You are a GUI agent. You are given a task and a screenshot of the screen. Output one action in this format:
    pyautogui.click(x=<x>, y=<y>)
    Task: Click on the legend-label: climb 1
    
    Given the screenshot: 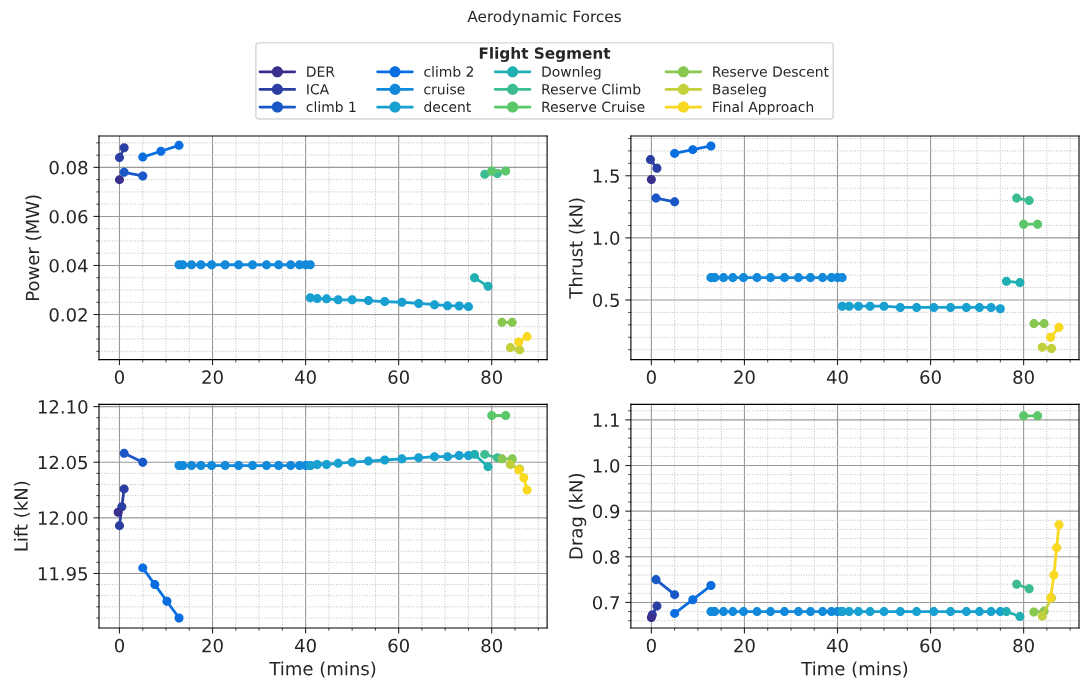 What is the action you would take?
    pyautogui.click(x=331, y=107)
    